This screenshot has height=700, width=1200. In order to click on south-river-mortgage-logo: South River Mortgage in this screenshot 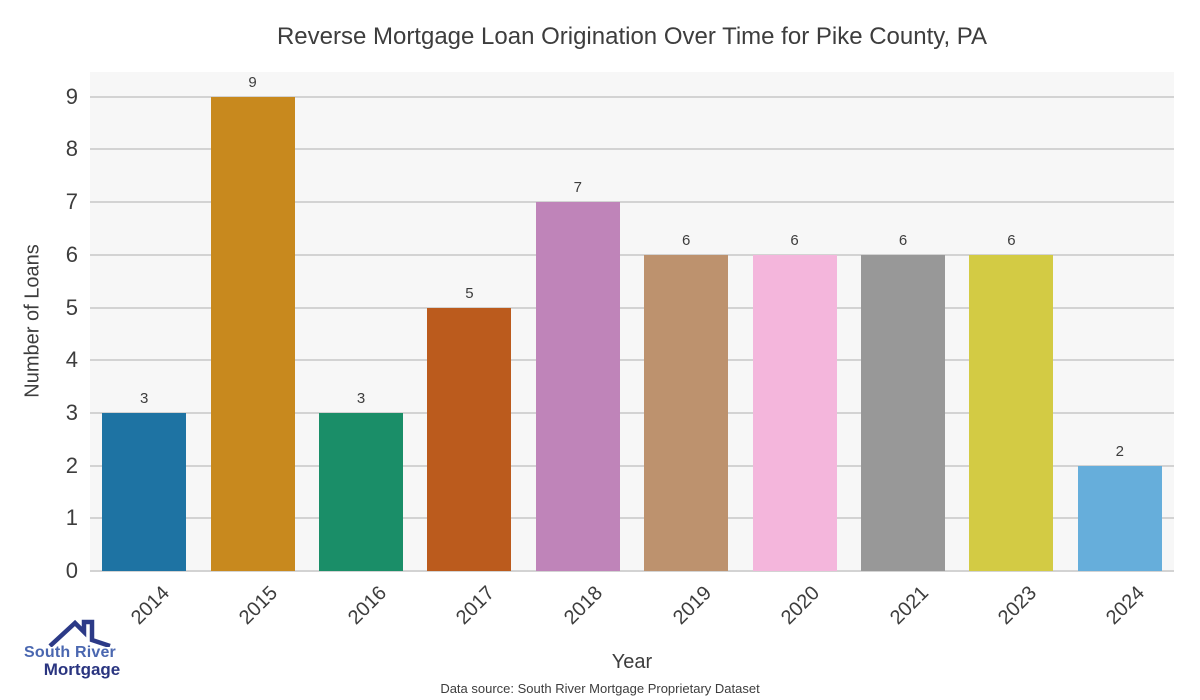, I will do `click(76, 649)`.